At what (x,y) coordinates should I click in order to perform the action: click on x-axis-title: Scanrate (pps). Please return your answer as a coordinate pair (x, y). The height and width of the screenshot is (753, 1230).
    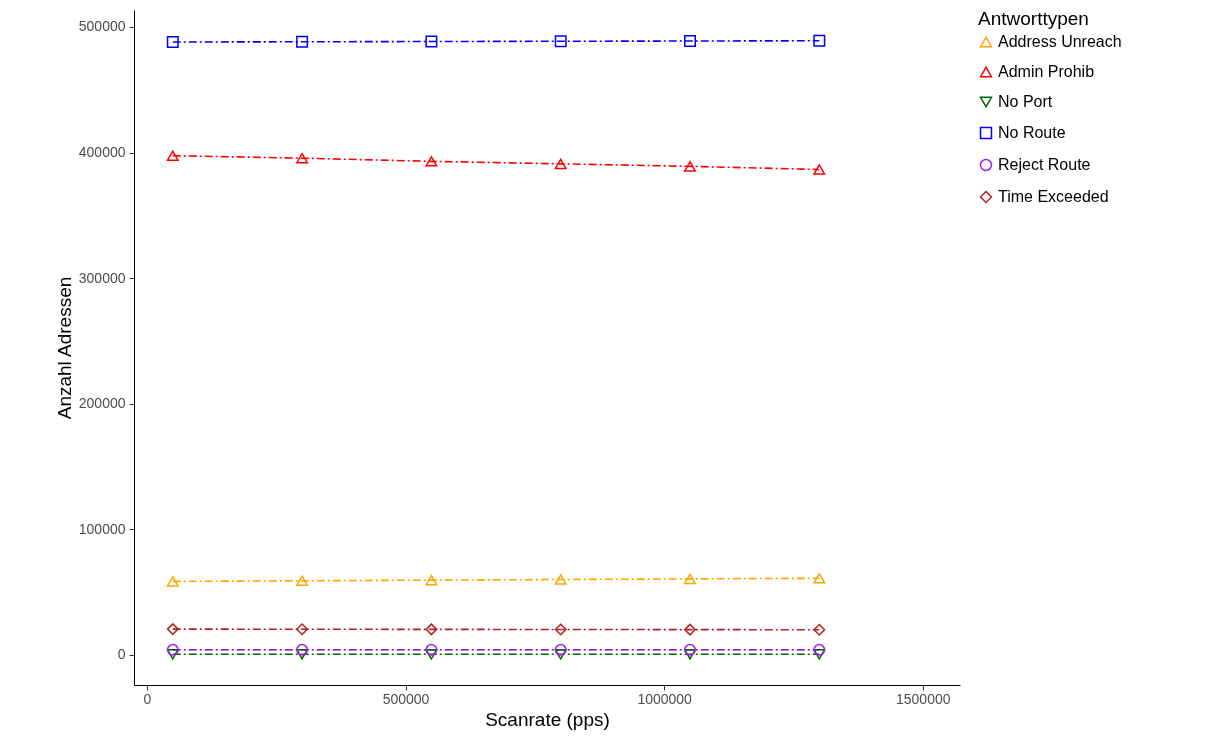
    Looking at the image, I should click on (547, 719).